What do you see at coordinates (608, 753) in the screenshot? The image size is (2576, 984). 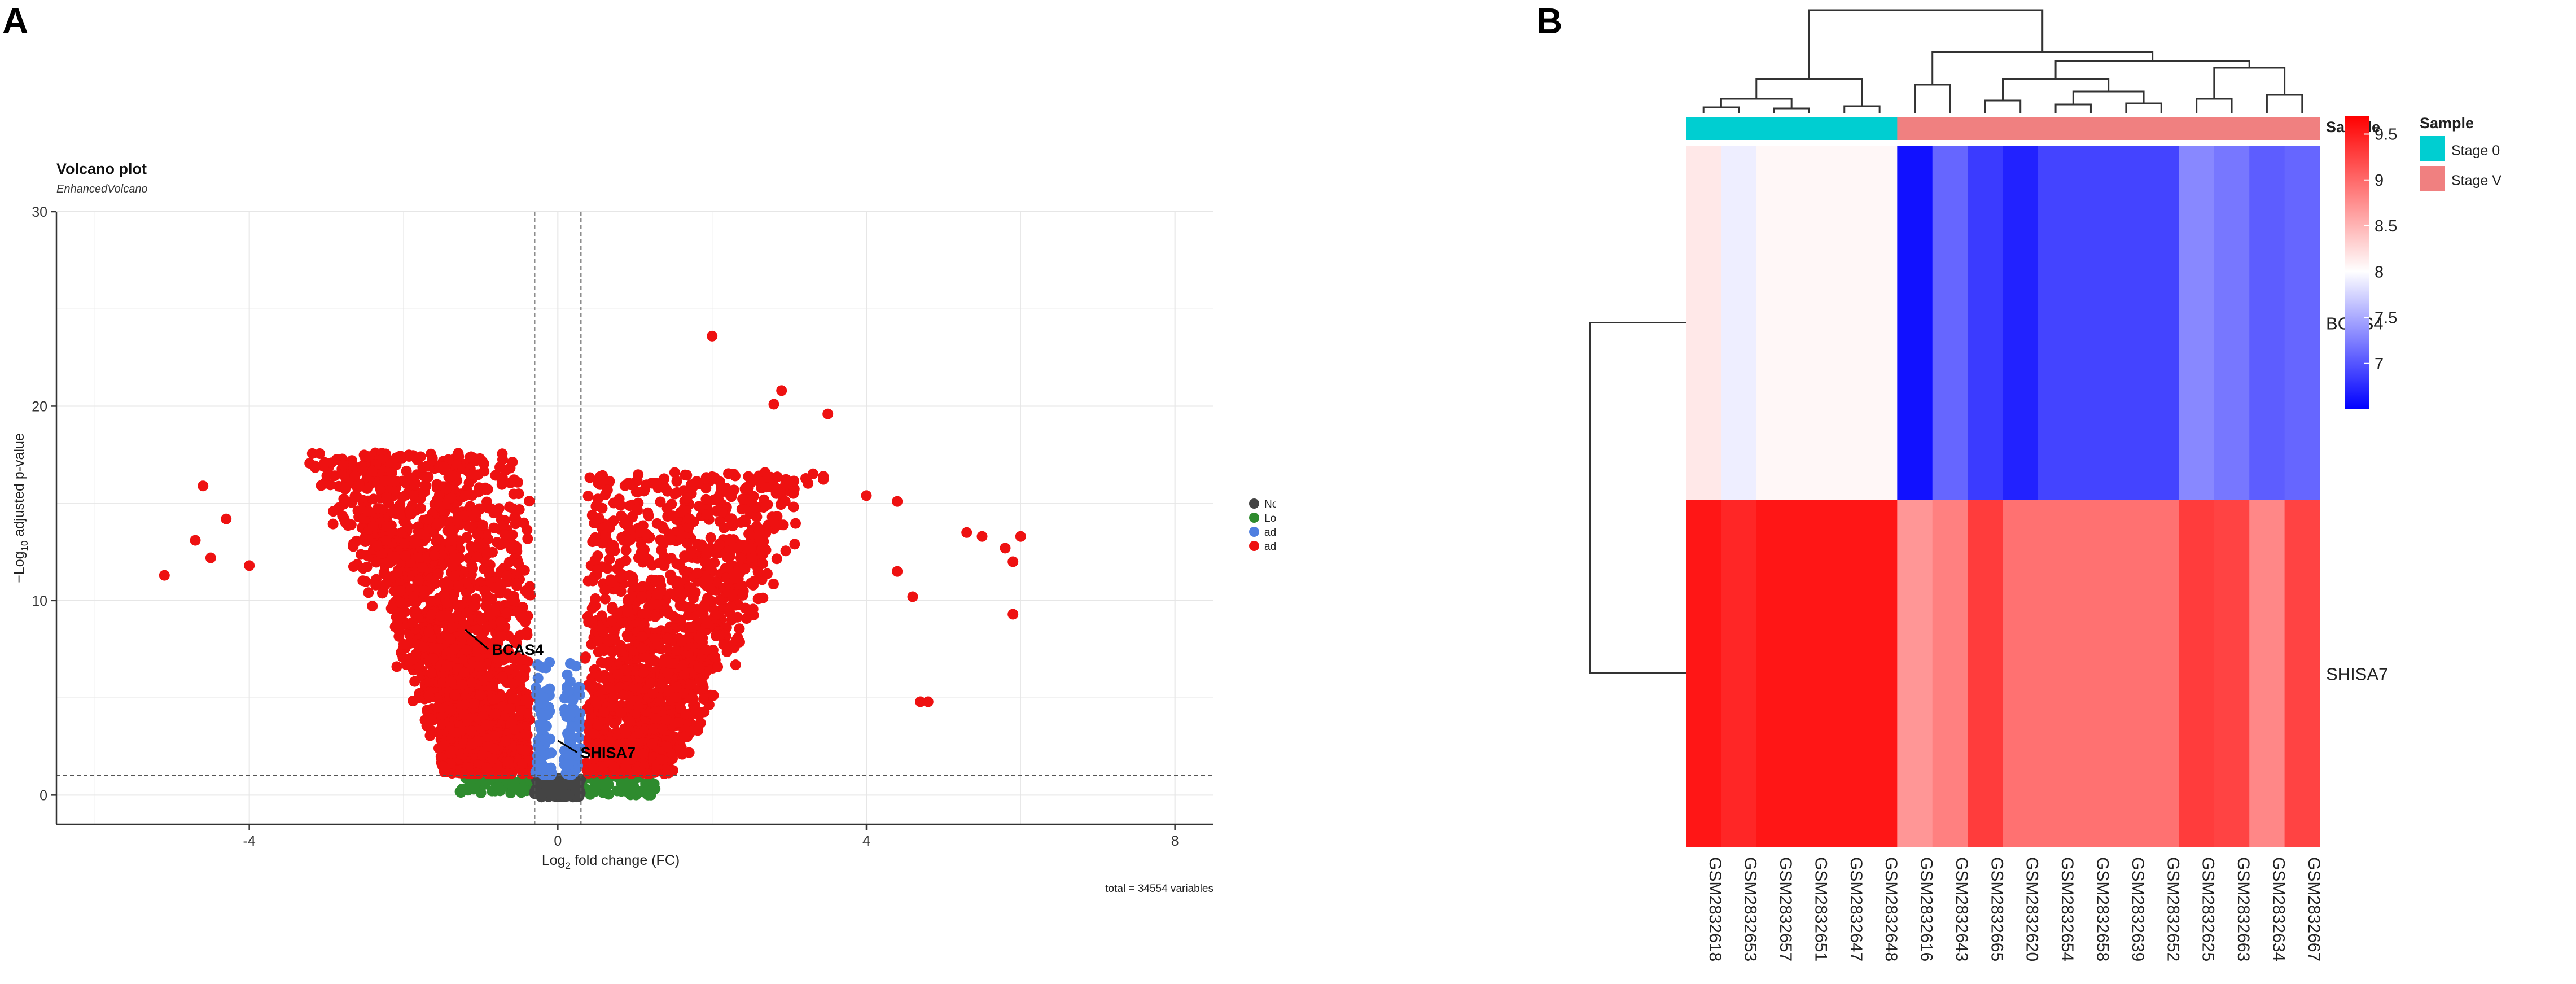 I see `gene-label-shisa7: SHISA7` at bounding box center [608, 753].